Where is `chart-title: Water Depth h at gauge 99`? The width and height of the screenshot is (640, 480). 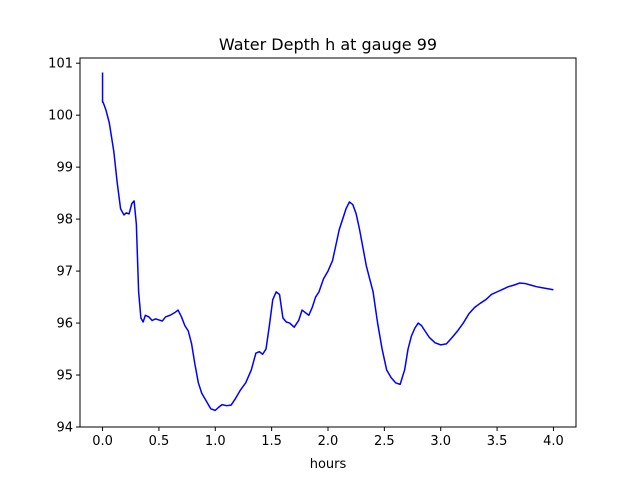 chart-title: Water Depth h at gauge 99 is located at coordinates (328, 44).